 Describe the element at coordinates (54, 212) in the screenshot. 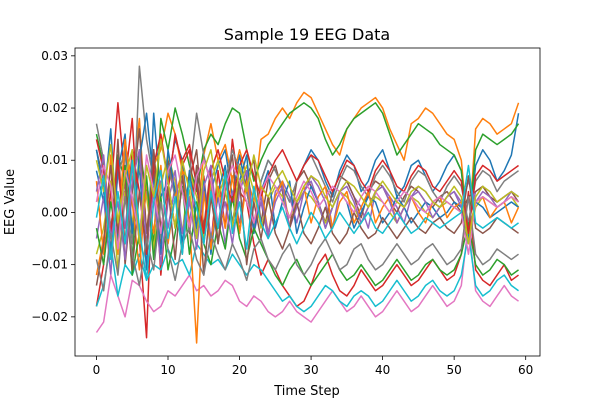

I see `y-tick-label: 0.00` at that location.